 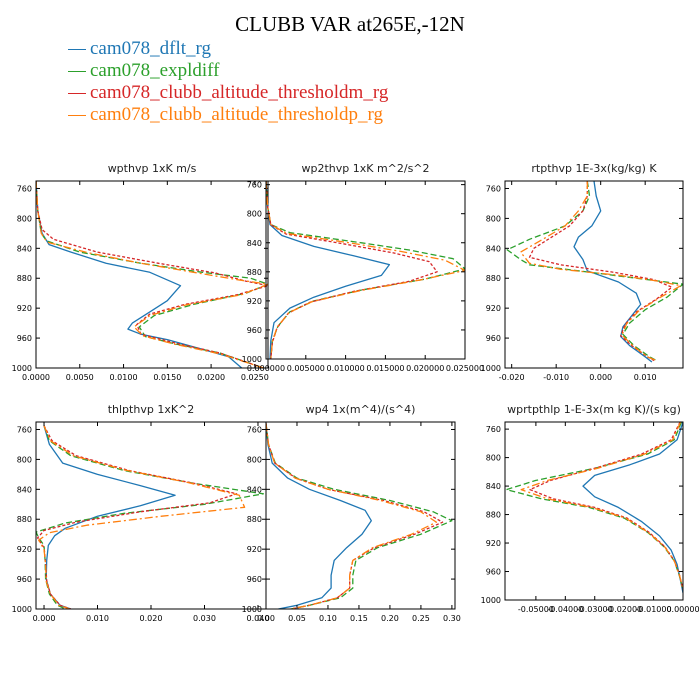 What do you see at coordinates (536, 609) in the screenshot?
I see `x-tick-label: -0.05000` at bounding box center [536, 609].